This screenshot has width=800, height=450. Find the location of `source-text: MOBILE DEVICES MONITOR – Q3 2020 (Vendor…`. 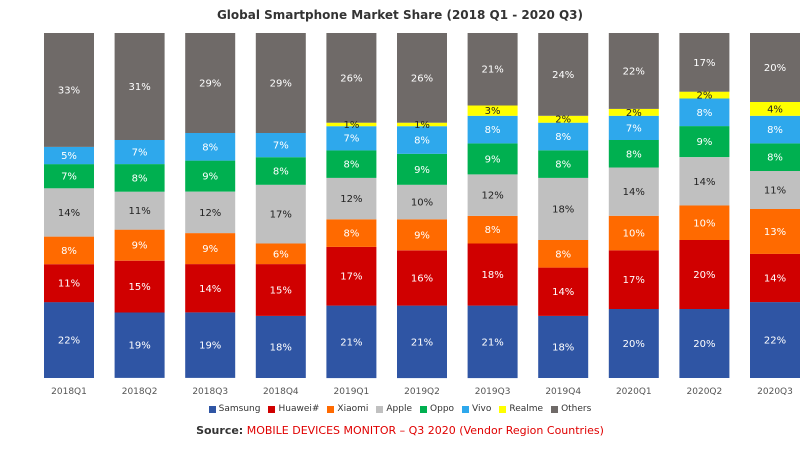

source-text: MOBILE DEVICES MONITOR – Q3 2020 (Vendor… is located at coordinates (425, 430).